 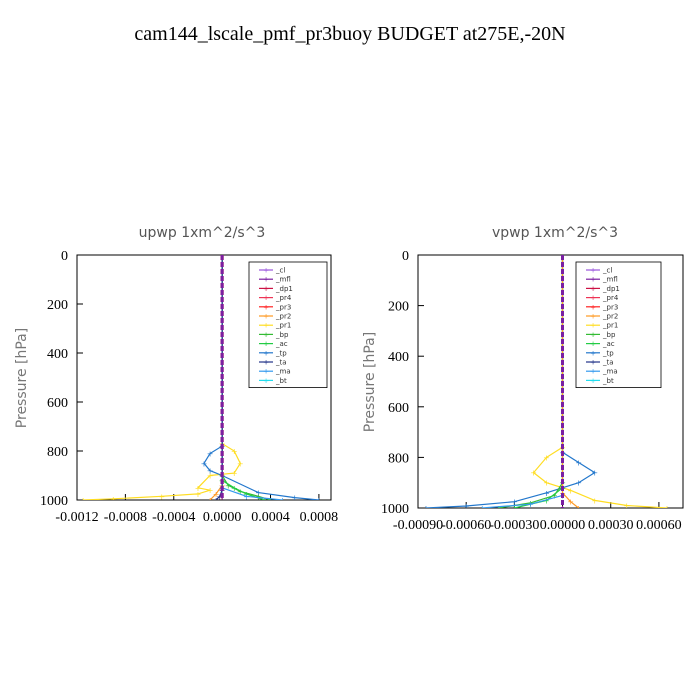 I want to click on series-group: +++++++ +++++++++++++++++++++++++, so click(x=547, y=384).